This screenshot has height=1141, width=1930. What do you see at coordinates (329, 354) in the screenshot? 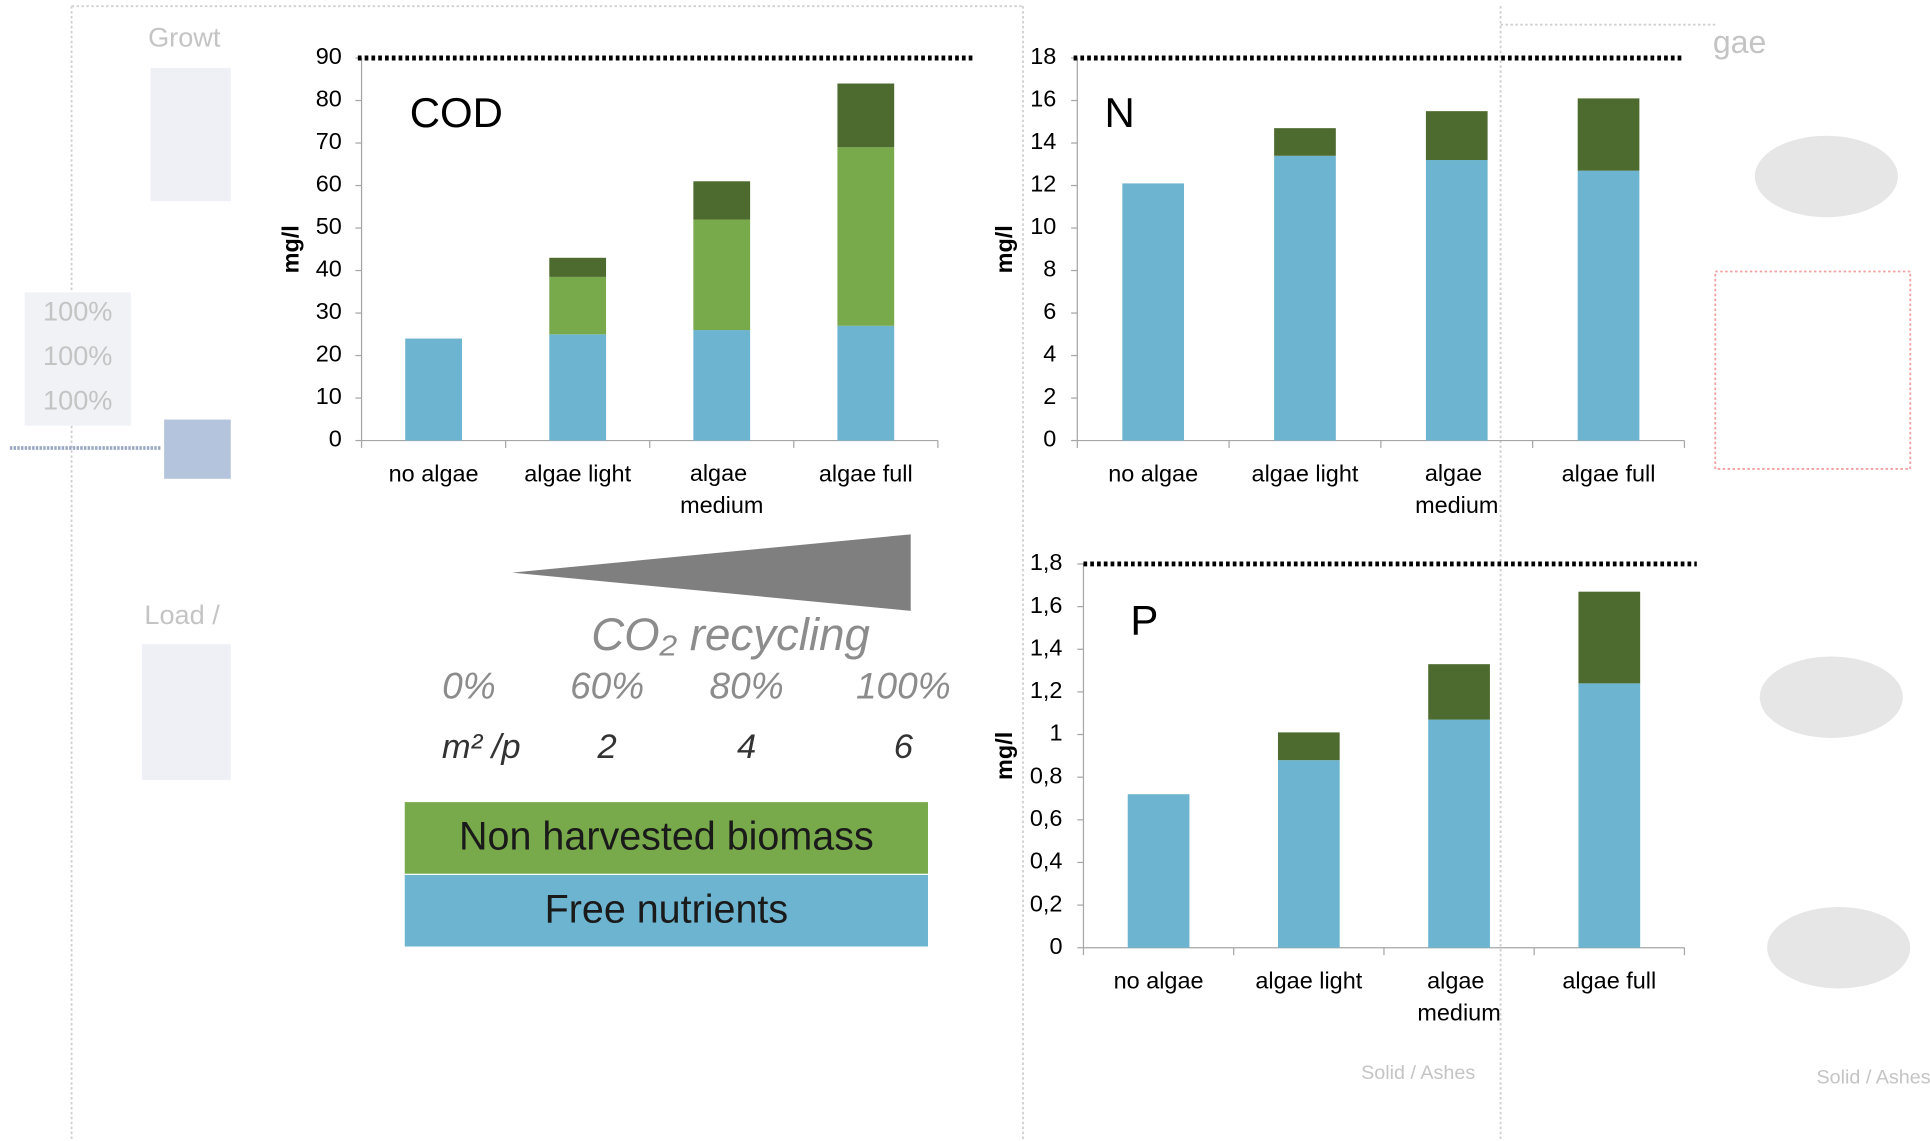
I see `y-tick-label: 20` at bounding box center [329, 354].